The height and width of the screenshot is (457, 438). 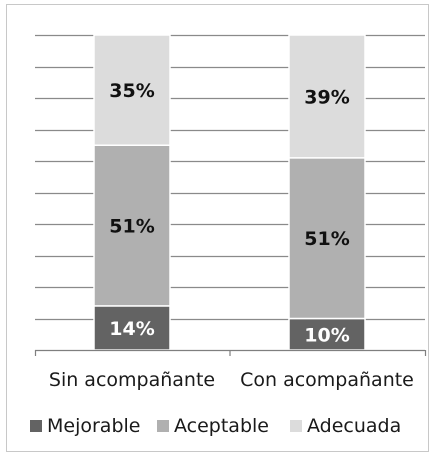 What do you see at coordinates (231, 380) in the screenshot?
I see `category-labels: Sin acompañante Con acompañante` at bounding box center [231, 380].